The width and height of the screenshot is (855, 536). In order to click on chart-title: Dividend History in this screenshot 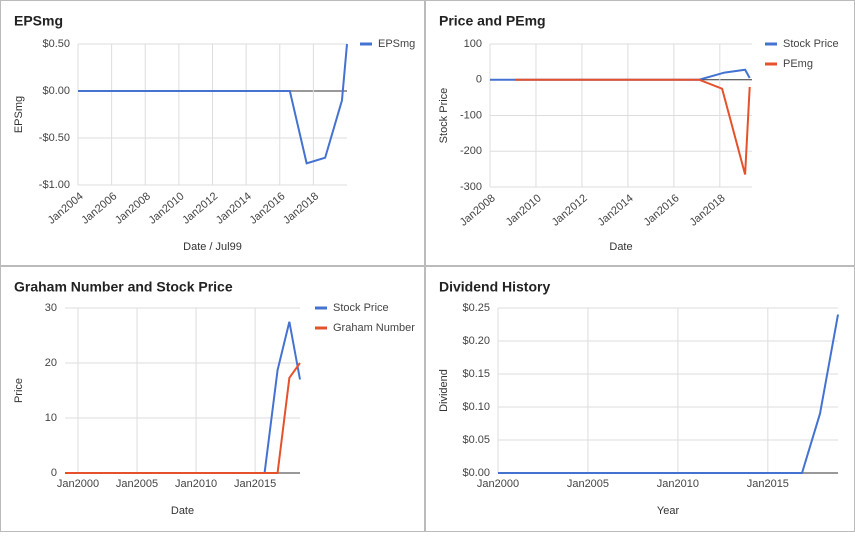, I will do `click(494, 287)`.